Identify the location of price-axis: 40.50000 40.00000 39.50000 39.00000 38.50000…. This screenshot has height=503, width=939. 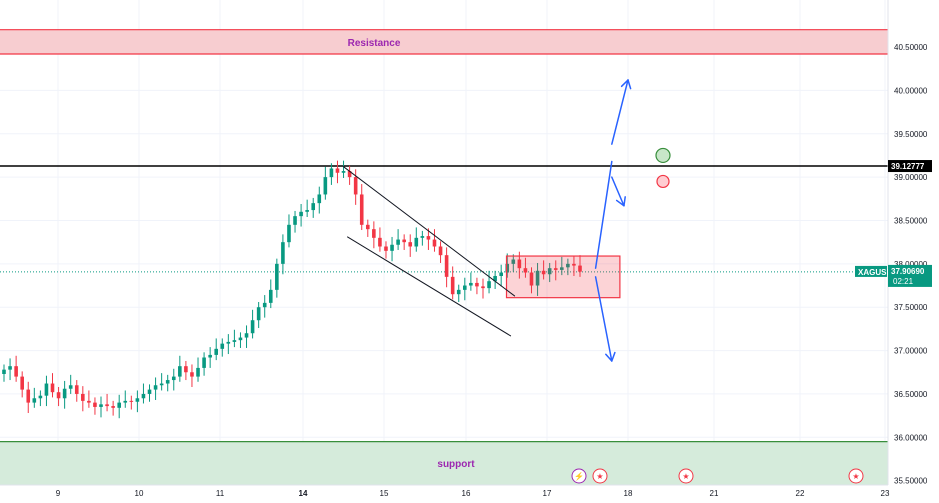
(897, 251).